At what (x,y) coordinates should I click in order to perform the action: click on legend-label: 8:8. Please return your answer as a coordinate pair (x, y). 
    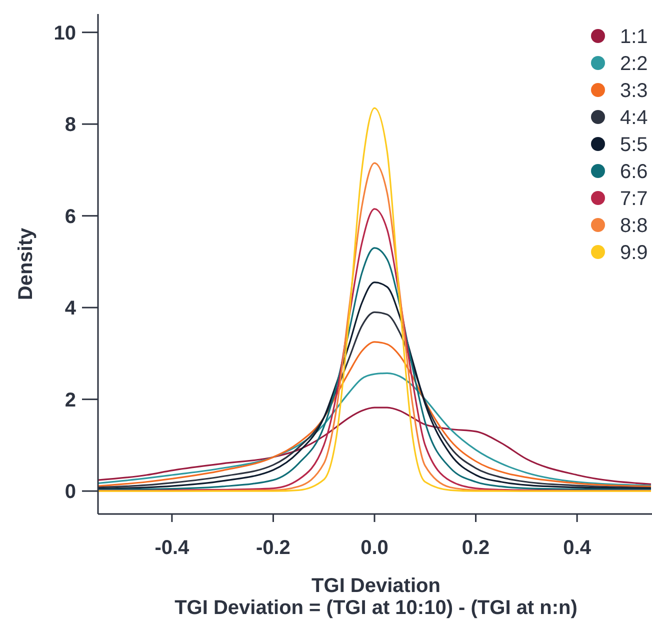
    Looking at the image, I should click on (634, 226).